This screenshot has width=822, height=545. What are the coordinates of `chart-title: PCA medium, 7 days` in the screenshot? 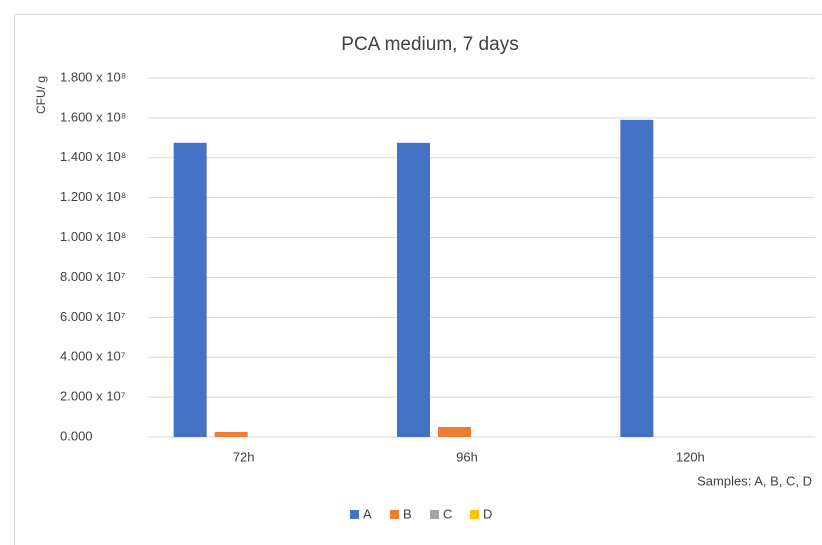 It's located at (429, 44).